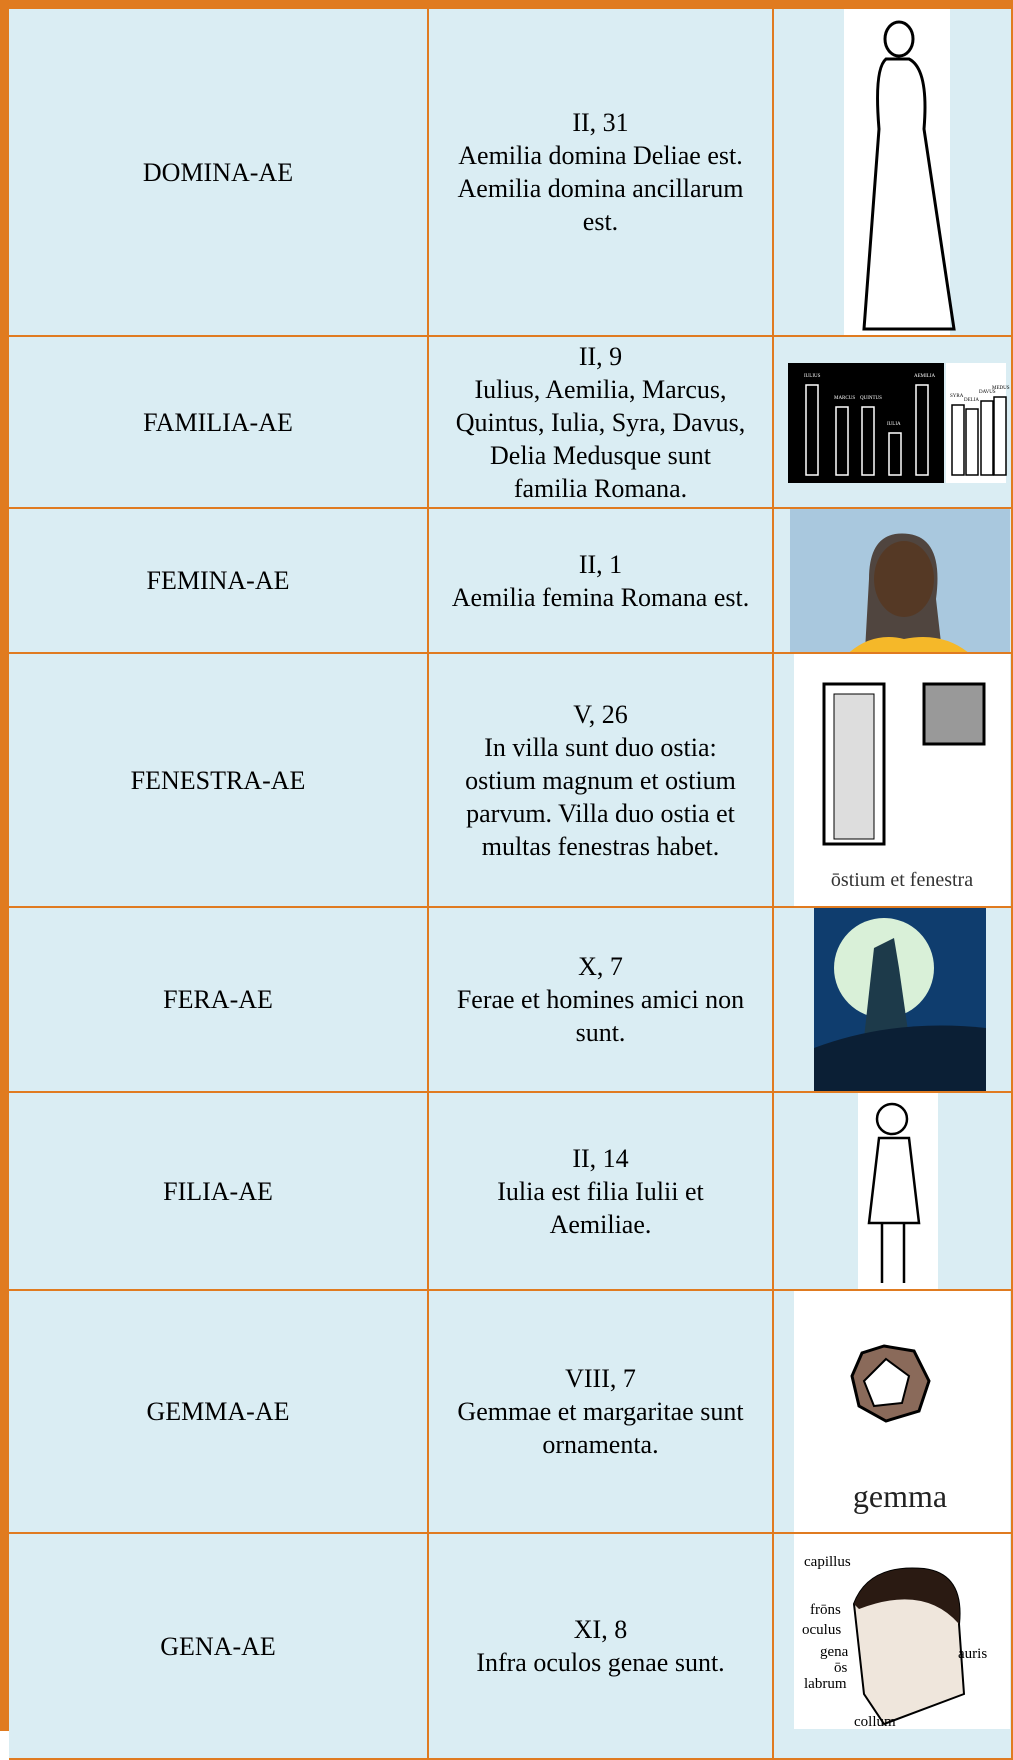  What do you see at coordinates (871, 398) in the screenshot?
I see `image-label: QUINTUS` at bounding box center [871, 398].